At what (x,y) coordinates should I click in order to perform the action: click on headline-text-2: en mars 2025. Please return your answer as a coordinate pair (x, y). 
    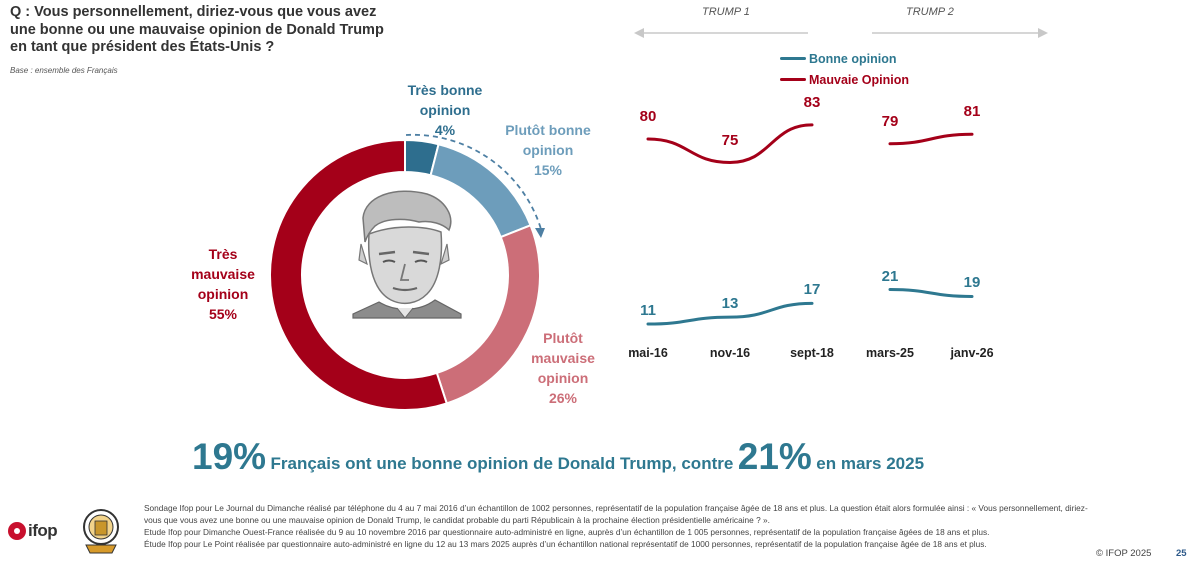
    Looking at the image, I should click on (870, 463).